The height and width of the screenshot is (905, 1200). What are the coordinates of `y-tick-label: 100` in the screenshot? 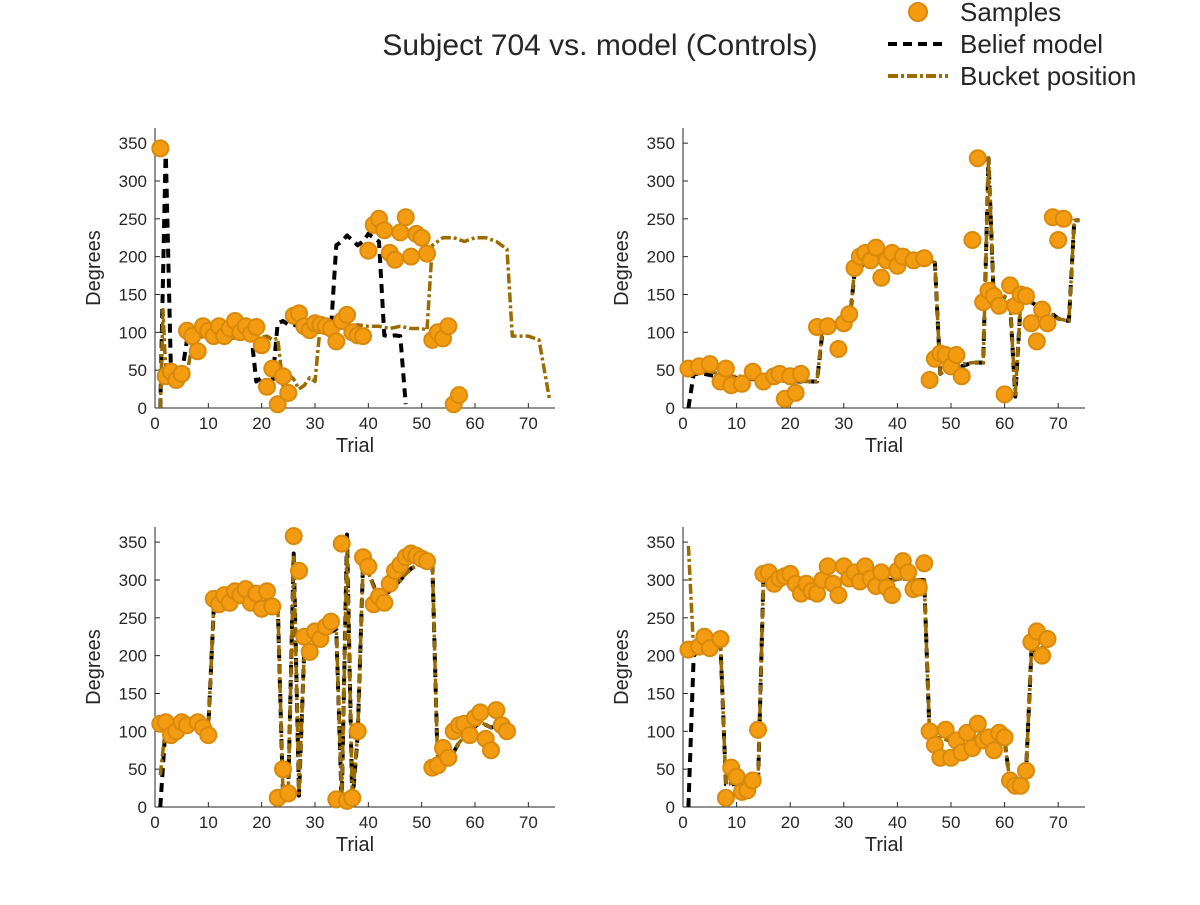 It's located at (133, 731).